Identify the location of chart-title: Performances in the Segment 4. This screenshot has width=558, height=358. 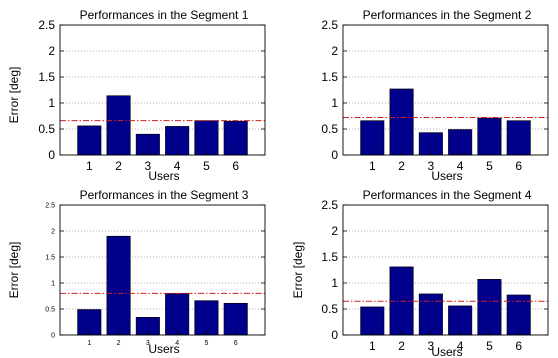
(447, 195).